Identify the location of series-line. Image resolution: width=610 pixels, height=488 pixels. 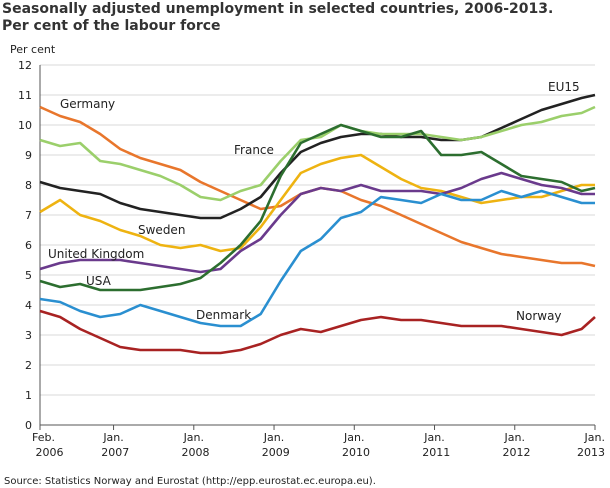
(317, 332).